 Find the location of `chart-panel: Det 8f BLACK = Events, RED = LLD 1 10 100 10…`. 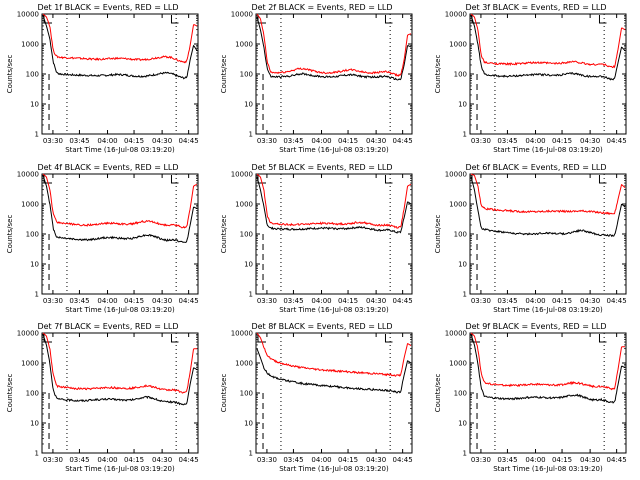

chart-panel: Det 8f BLACK = Events, RED = LLD 1 10 100 10… is located at coordinates (316, 397).